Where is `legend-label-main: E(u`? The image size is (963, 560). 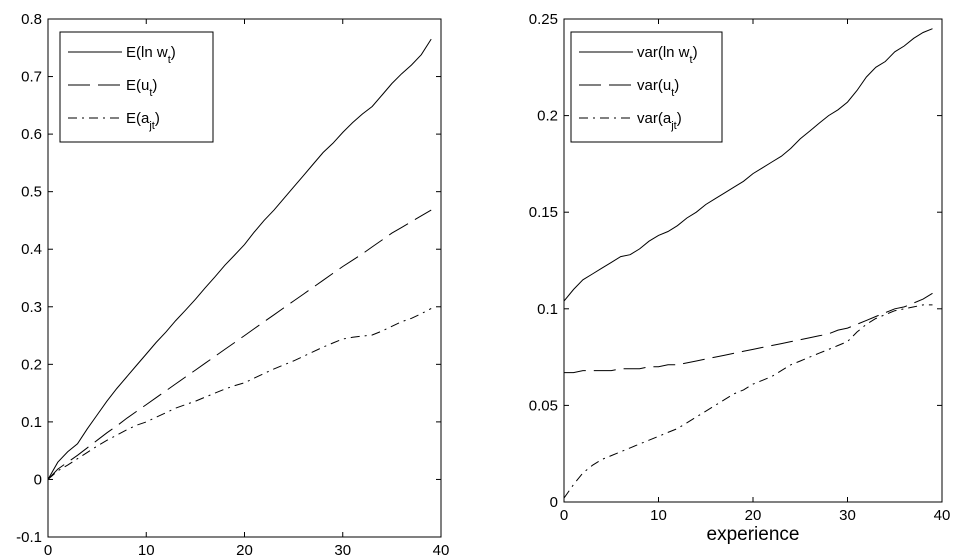
legend-label-main: E(u is located at coordinates (137, 85).